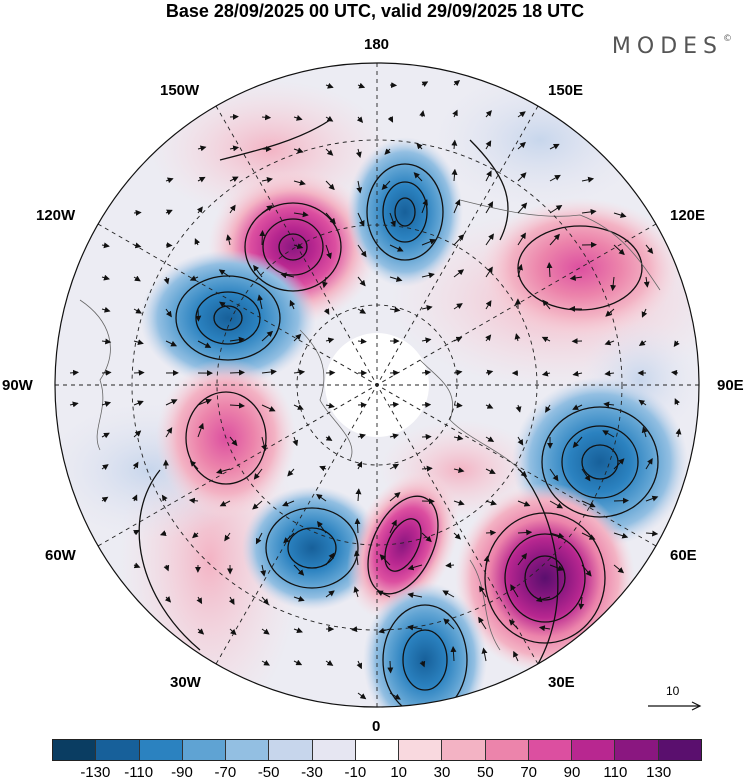 This screenshot has width=750, height=783. What do you see at coordinates (185, 682) in the screenshot?
I see `lon-label-30w: 30W` at bounding box center [185, 682].